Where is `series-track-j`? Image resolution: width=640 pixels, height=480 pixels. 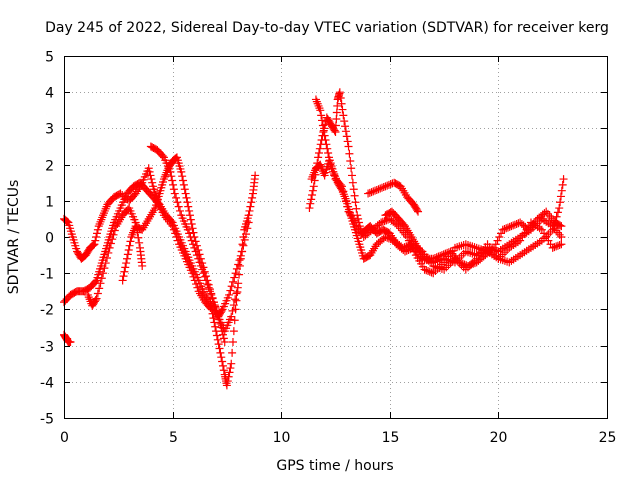 series-track-j is located at coordinates (393, 197).